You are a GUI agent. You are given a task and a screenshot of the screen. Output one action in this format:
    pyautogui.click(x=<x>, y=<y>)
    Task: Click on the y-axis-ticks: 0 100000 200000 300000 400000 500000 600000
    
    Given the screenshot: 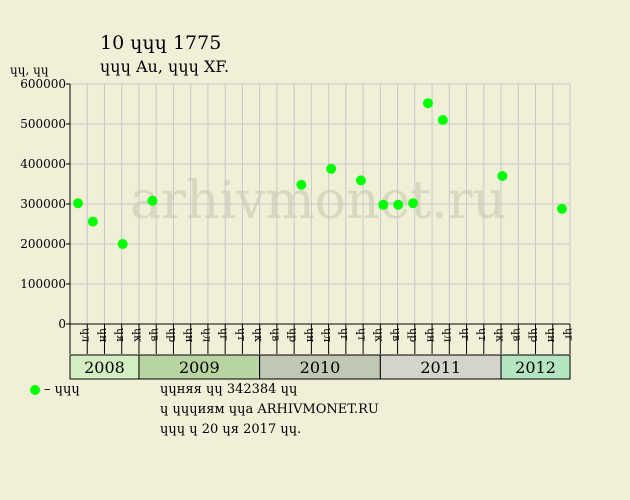 What is the action you would take?
    pyautogui.click(x=45, y=204)
    